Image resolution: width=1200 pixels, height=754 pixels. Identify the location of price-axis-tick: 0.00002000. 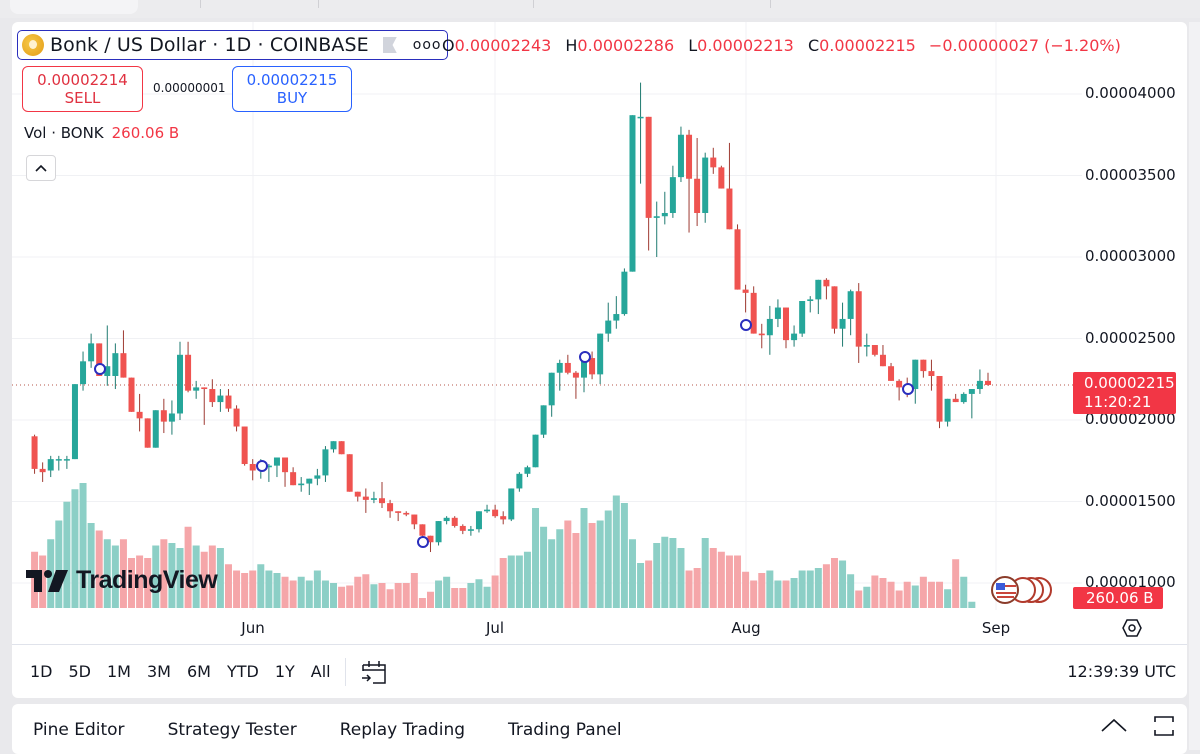
(1130, 419).